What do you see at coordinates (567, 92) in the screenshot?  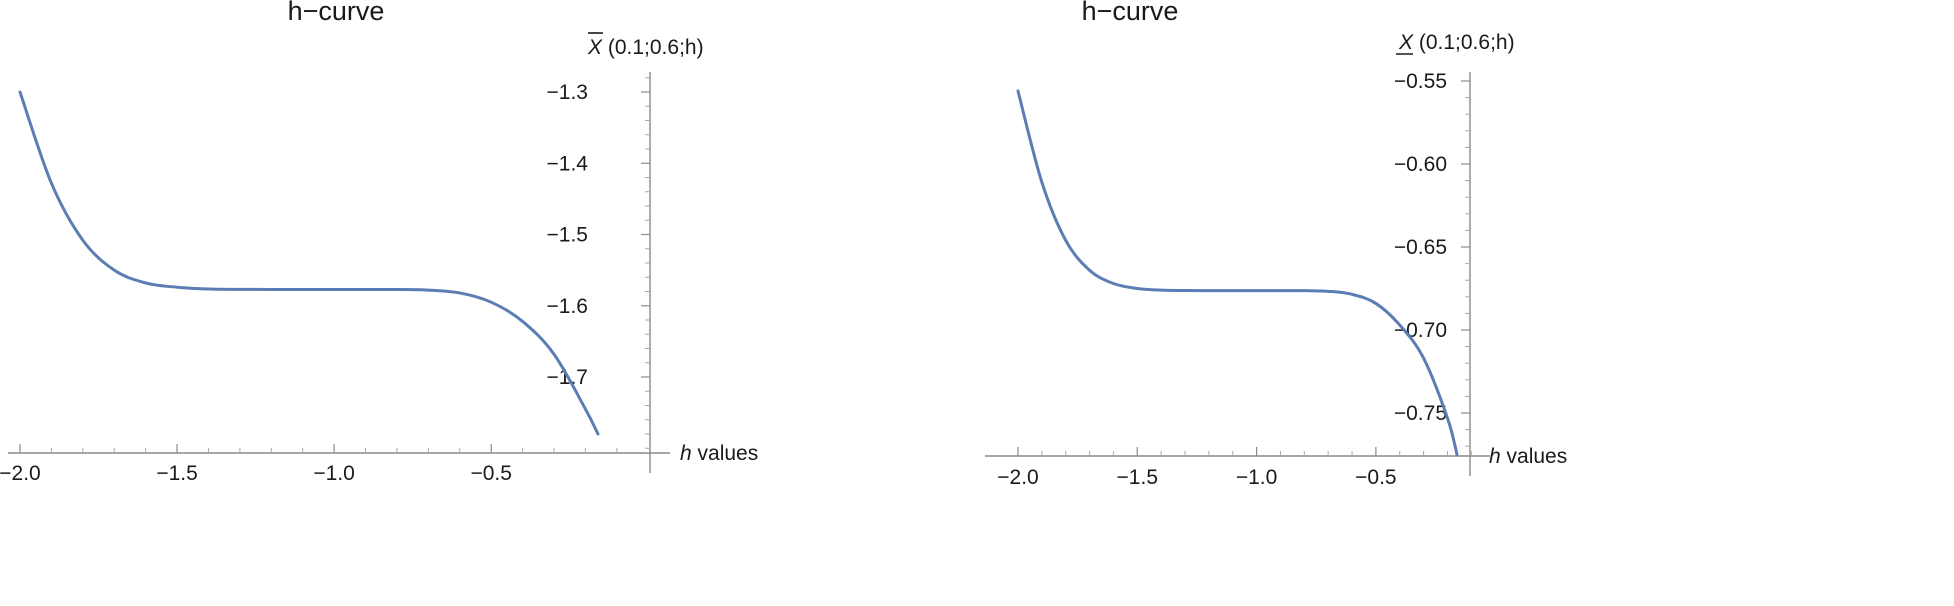 I see `y-tick-label: −1.3` at bounding box center [567, 92].